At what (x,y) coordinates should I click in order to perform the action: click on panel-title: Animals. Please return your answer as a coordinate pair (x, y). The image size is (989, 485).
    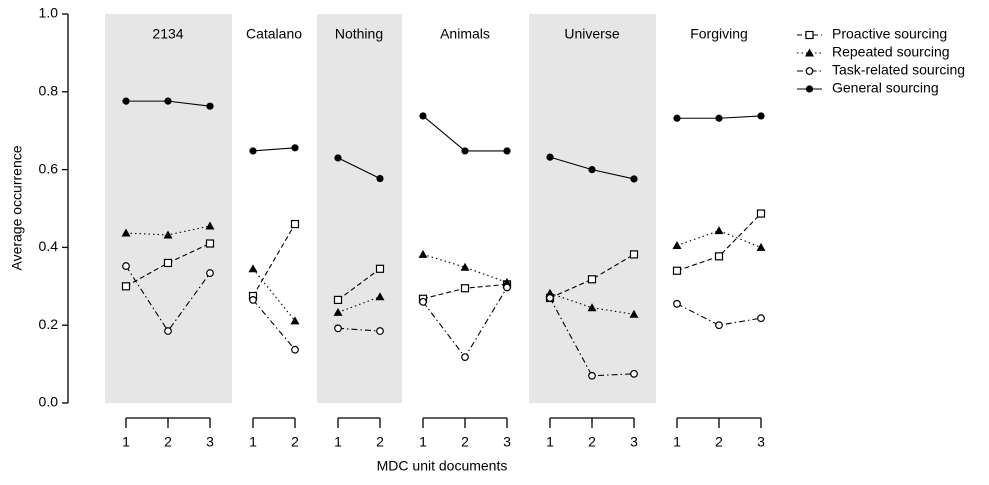
    Looking at the image, I should click on (465, 34).